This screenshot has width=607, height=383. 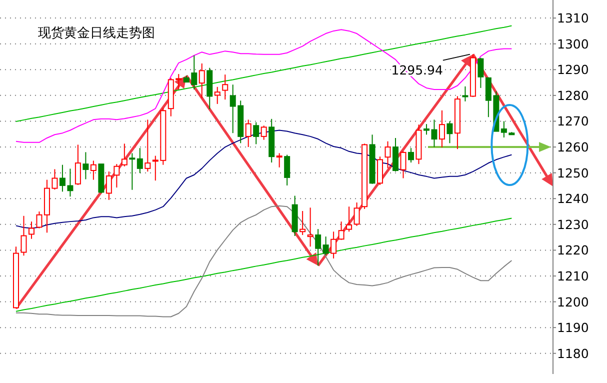 I want to click on y-tick-label: 1290, so click(x=573, y=70).